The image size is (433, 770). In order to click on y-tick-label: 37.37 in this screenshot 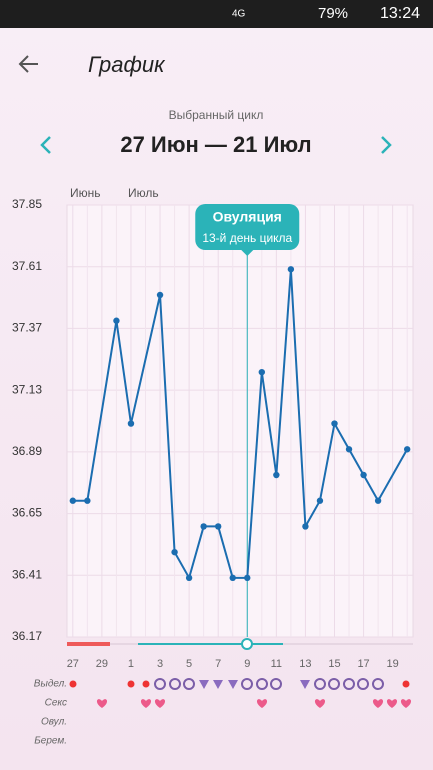, I will do `click(27, 328)`.